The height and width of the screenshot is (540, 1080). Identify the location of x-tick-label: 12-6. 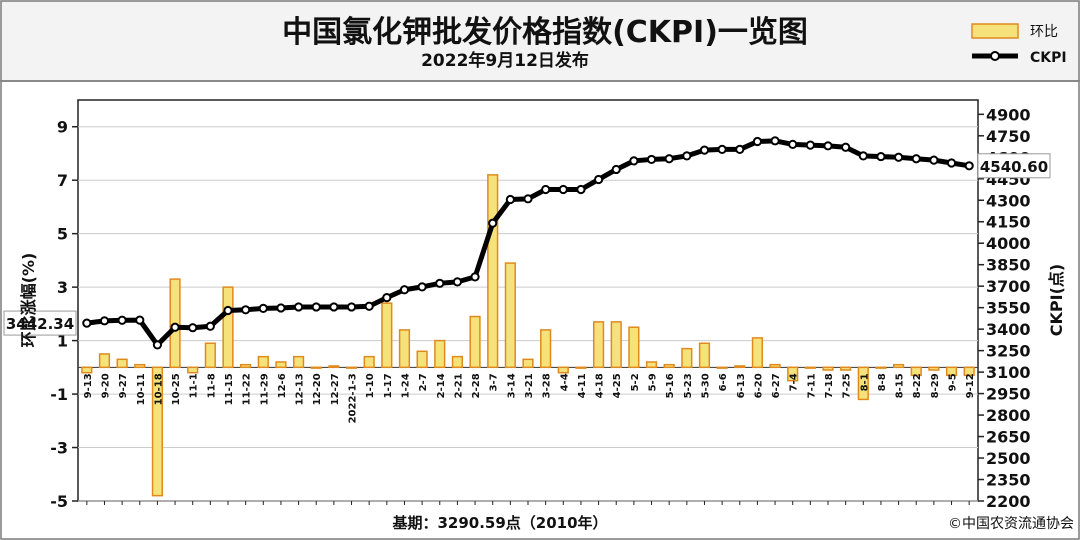
(282, 385).